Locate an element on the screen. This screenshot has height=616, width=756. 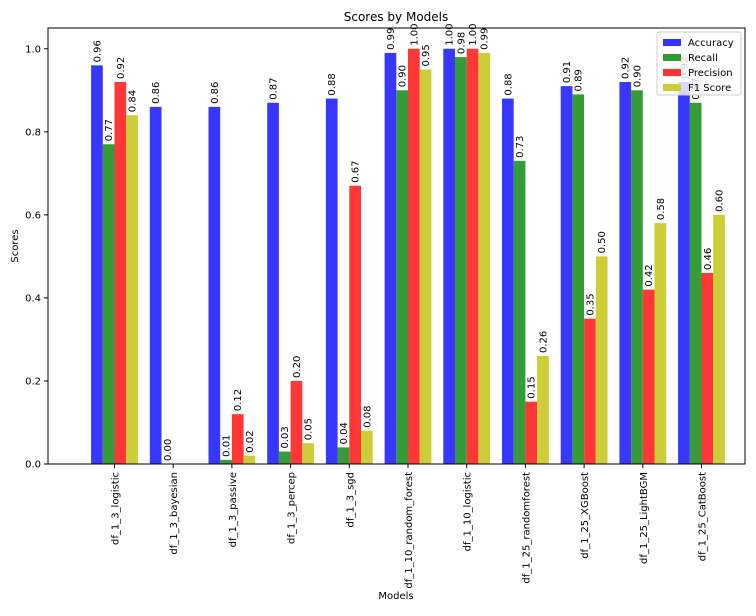
data-label: 0.03 is located at coordinates (285, 437).